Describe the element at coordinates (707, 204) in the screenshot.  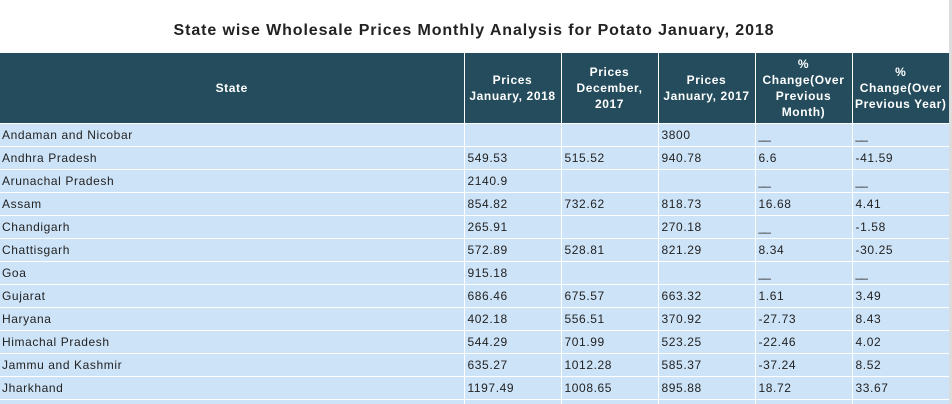
I see `cell-prices-jan-2017: 818.73` at that location.